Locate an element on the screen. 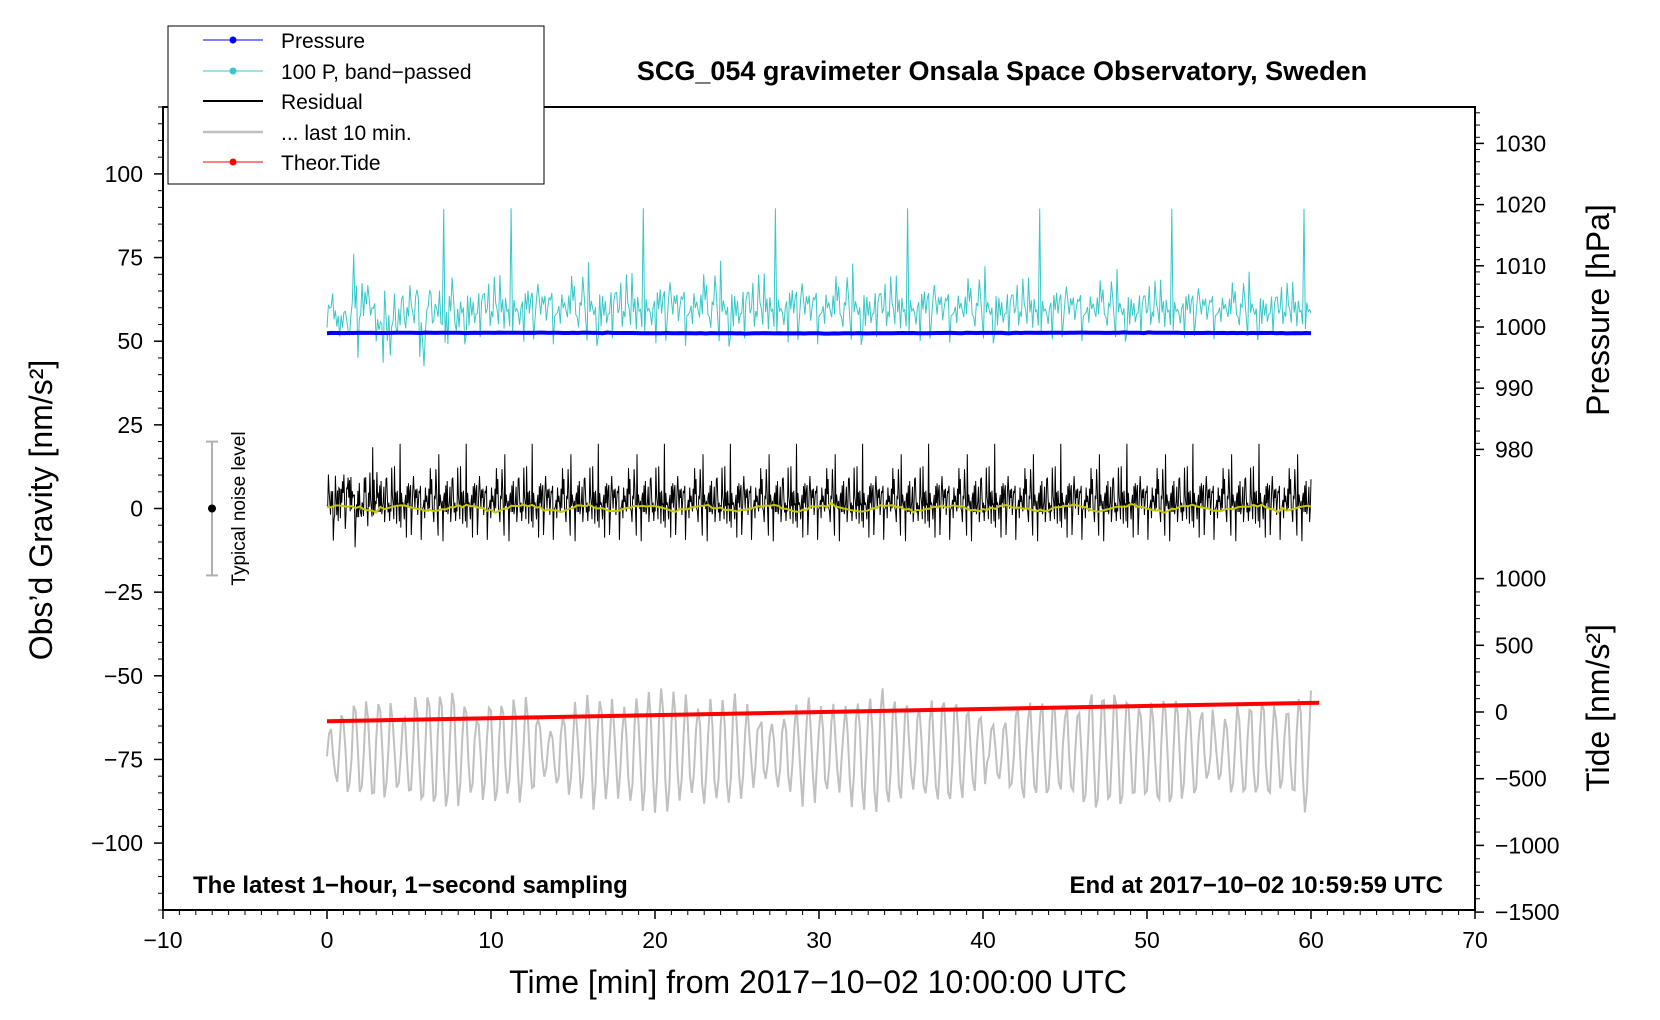 This screenshot has width=1660, height=1020. x-tick-label: 60 is located at coordinates (1311, 940).